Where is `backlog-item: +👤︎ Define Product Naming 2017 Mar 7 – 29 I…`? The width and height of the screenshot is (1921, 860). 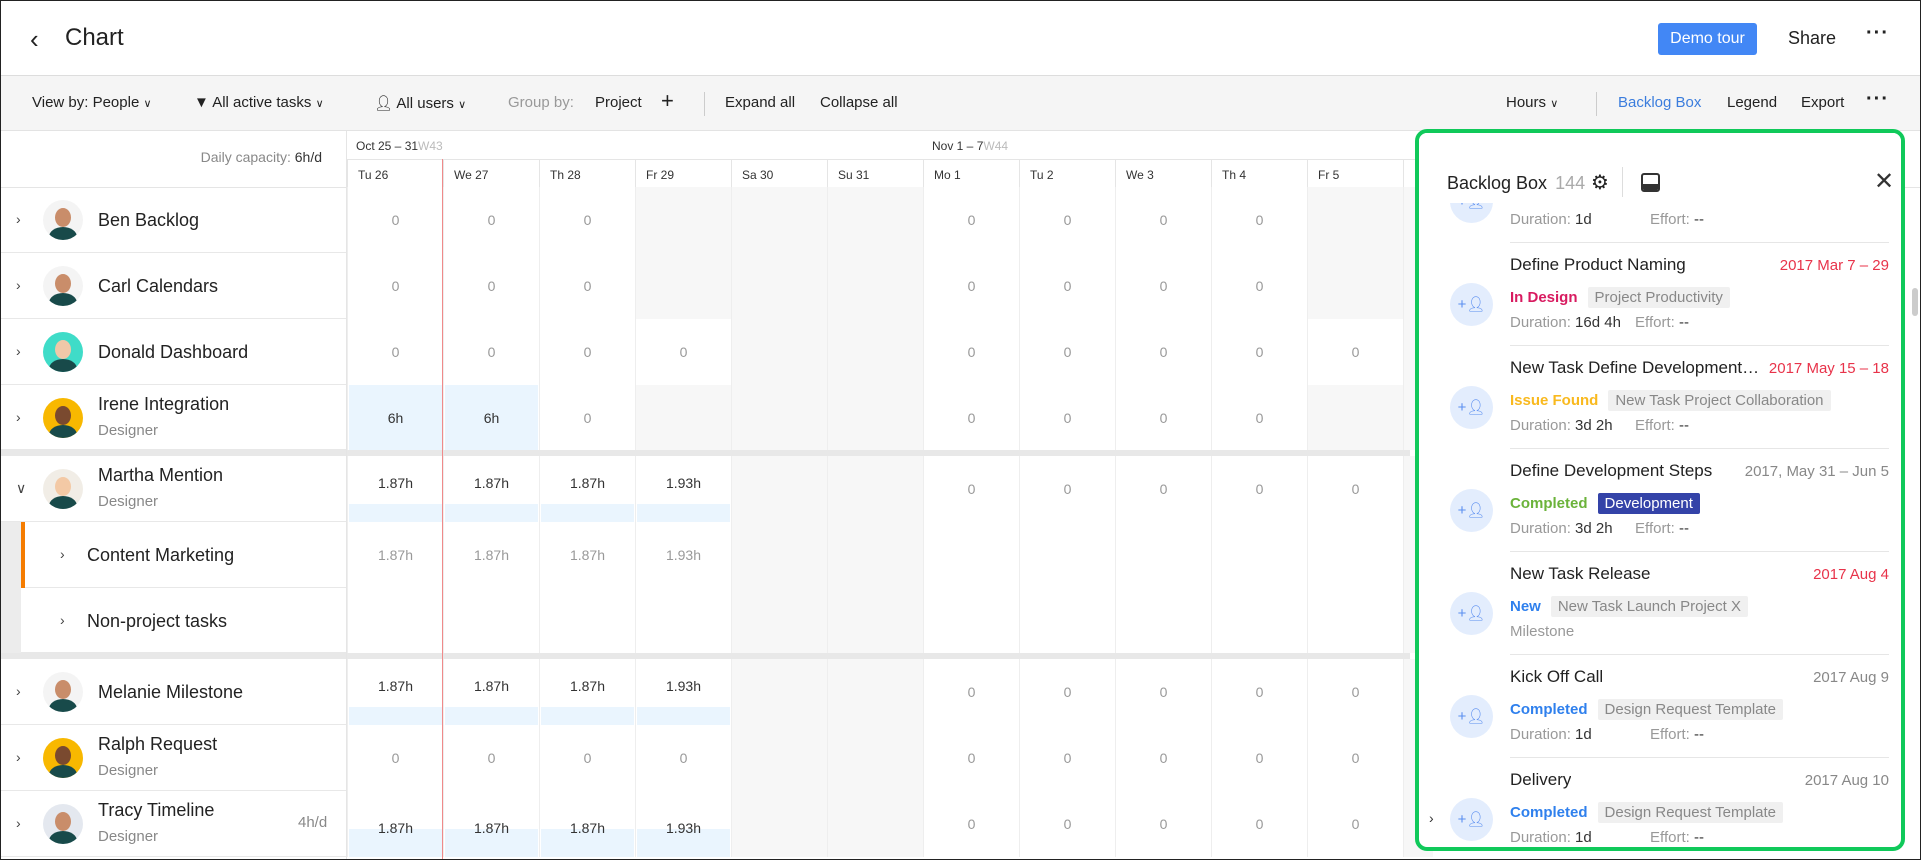
backlog-item: +👤︎ Define Product Naming 2017 Mar 7 – 29 I… is located at coordinates (1660, 294).